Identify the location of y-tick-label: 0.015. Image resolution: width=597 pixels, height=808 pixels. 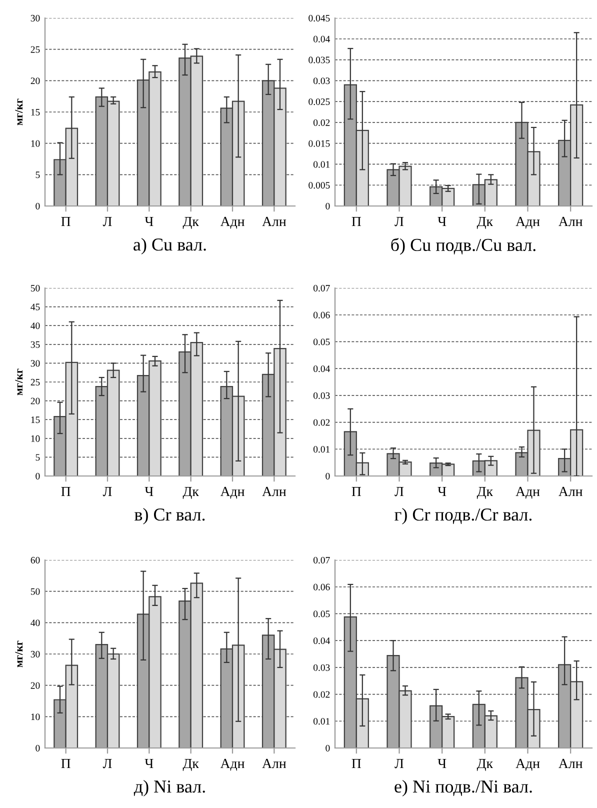
(319, 143).